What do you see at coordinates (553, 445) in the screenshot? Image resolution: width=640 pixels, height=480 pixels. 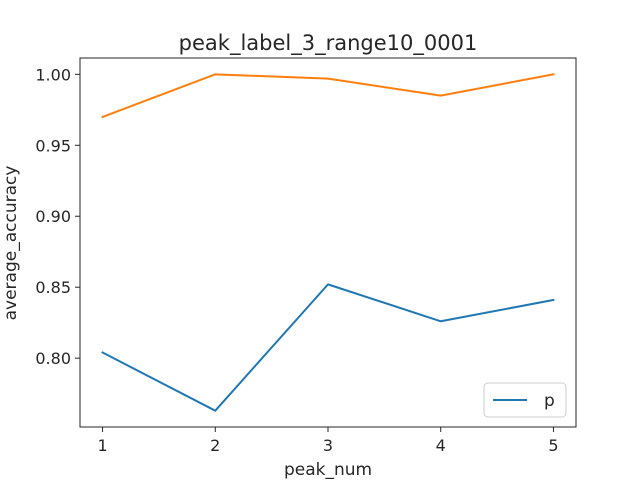 I see `x-tick-label: 5` at bounding box center [553, 445].